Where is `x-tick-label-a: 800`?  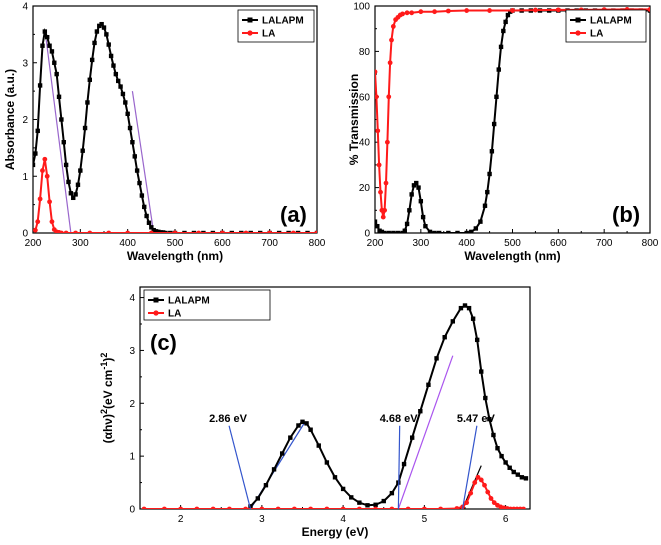
x-tick-label-a: 800 is located at coordinates (317, 243).